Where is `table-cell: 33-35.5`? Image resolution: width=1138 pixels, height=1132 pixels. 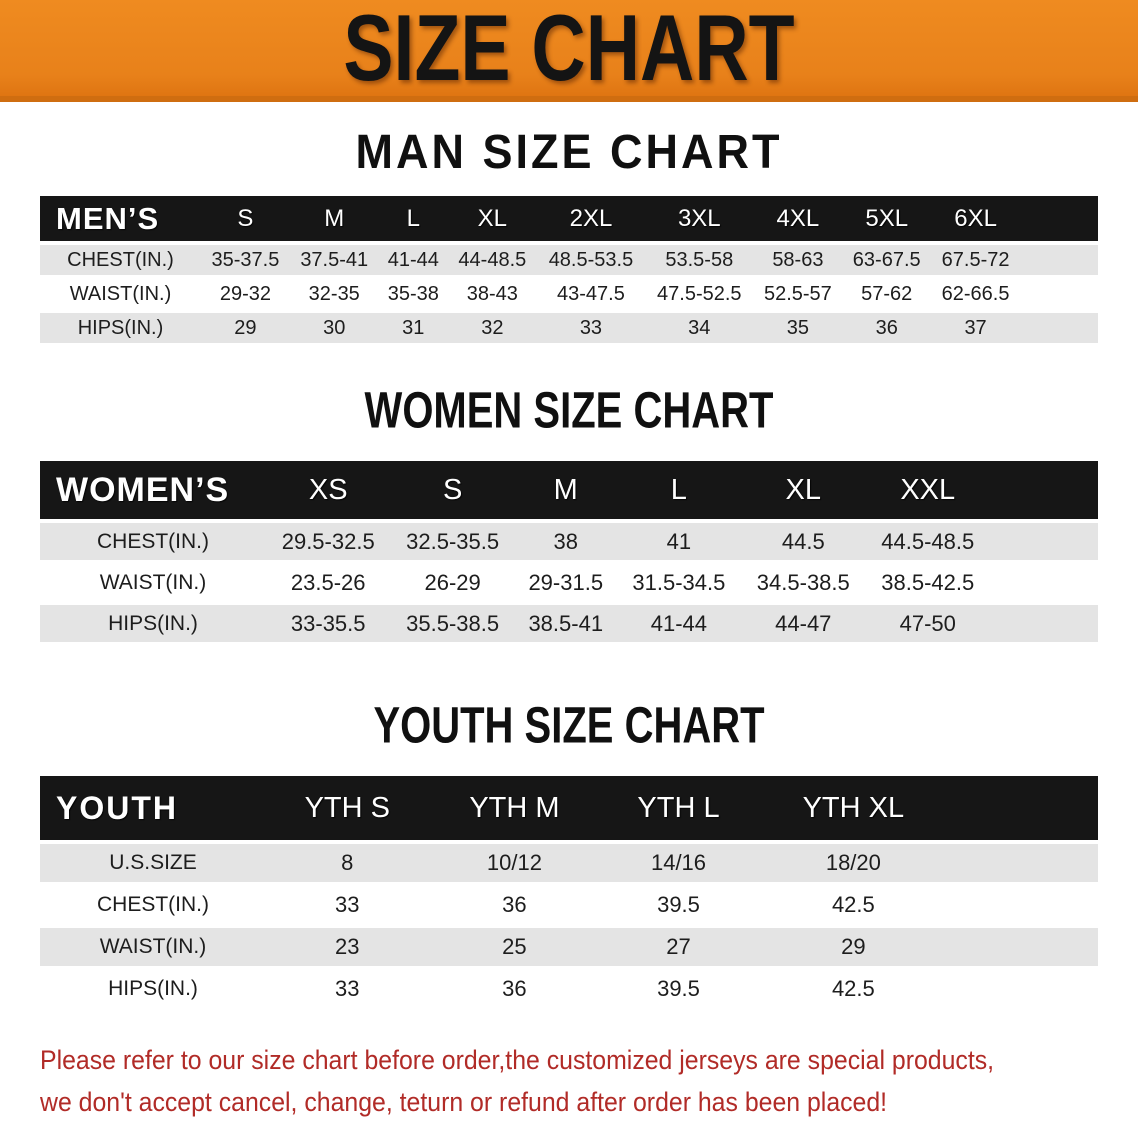
table-cell: 33-35.5 is located at coordinates (328, 623).